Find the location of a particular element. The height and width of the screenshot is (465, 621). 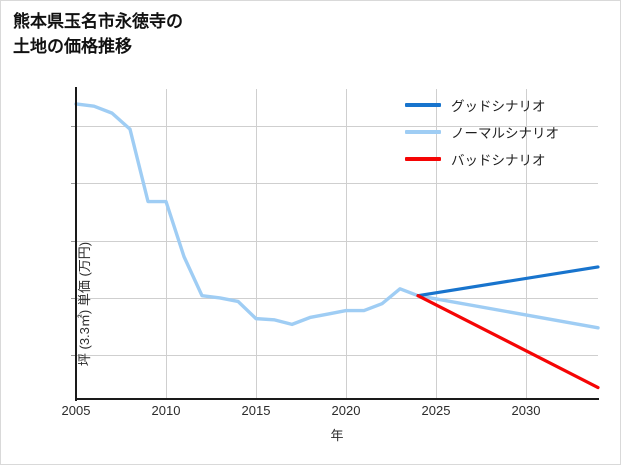

x-tick-label: 2020 is located at coordinates (346, 410).